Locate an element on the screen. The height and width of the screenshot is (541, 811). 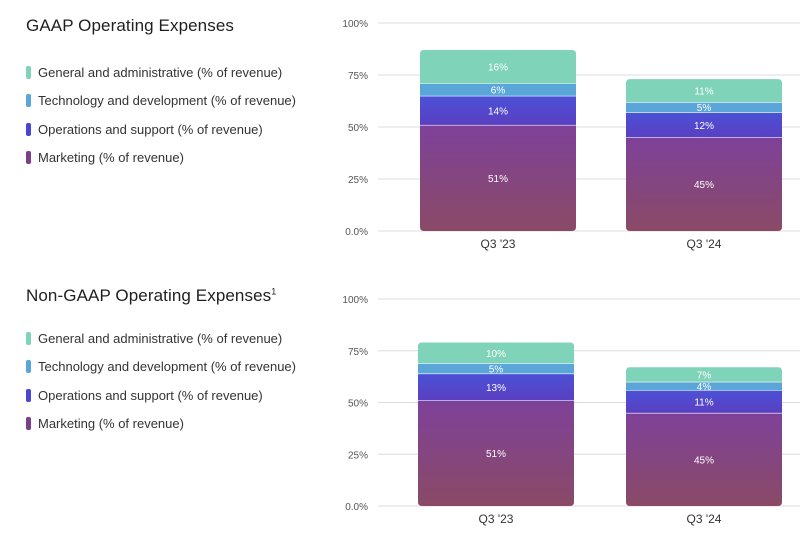
bar-data-label: 4% is located at coordinates (704, 387).